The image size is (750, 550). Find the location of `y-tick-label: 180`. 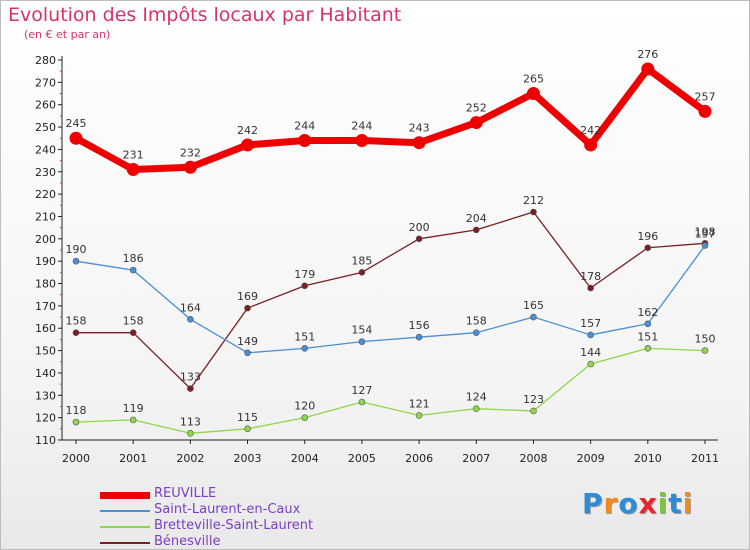

y-tick-label: 180 is located at coordinates (45, 284).